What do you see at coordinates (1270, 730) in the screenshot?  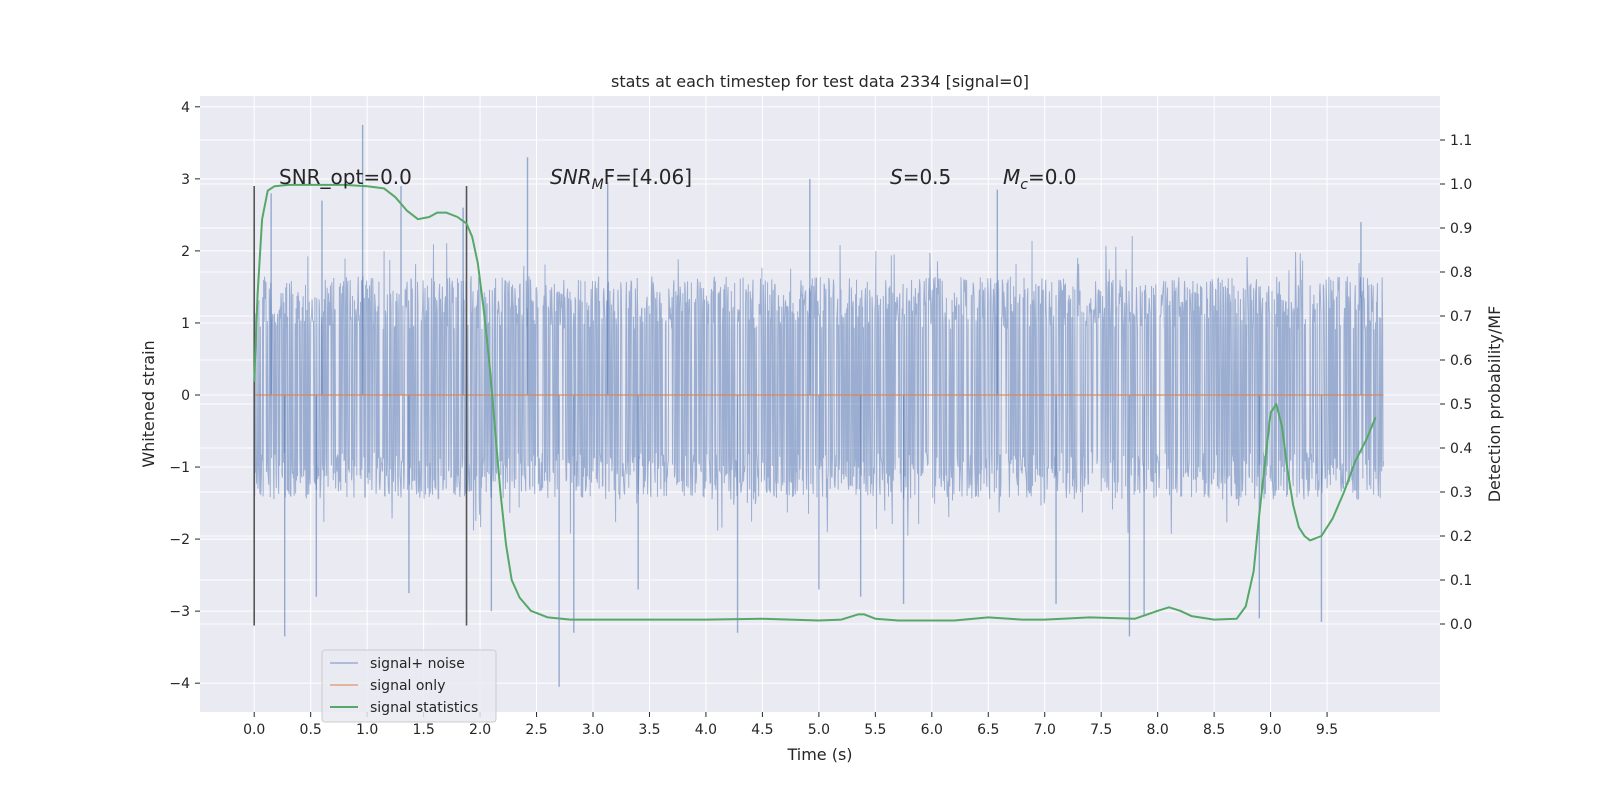 I see `x-tick-label: 9.0` at bounding box center [1270, 730].